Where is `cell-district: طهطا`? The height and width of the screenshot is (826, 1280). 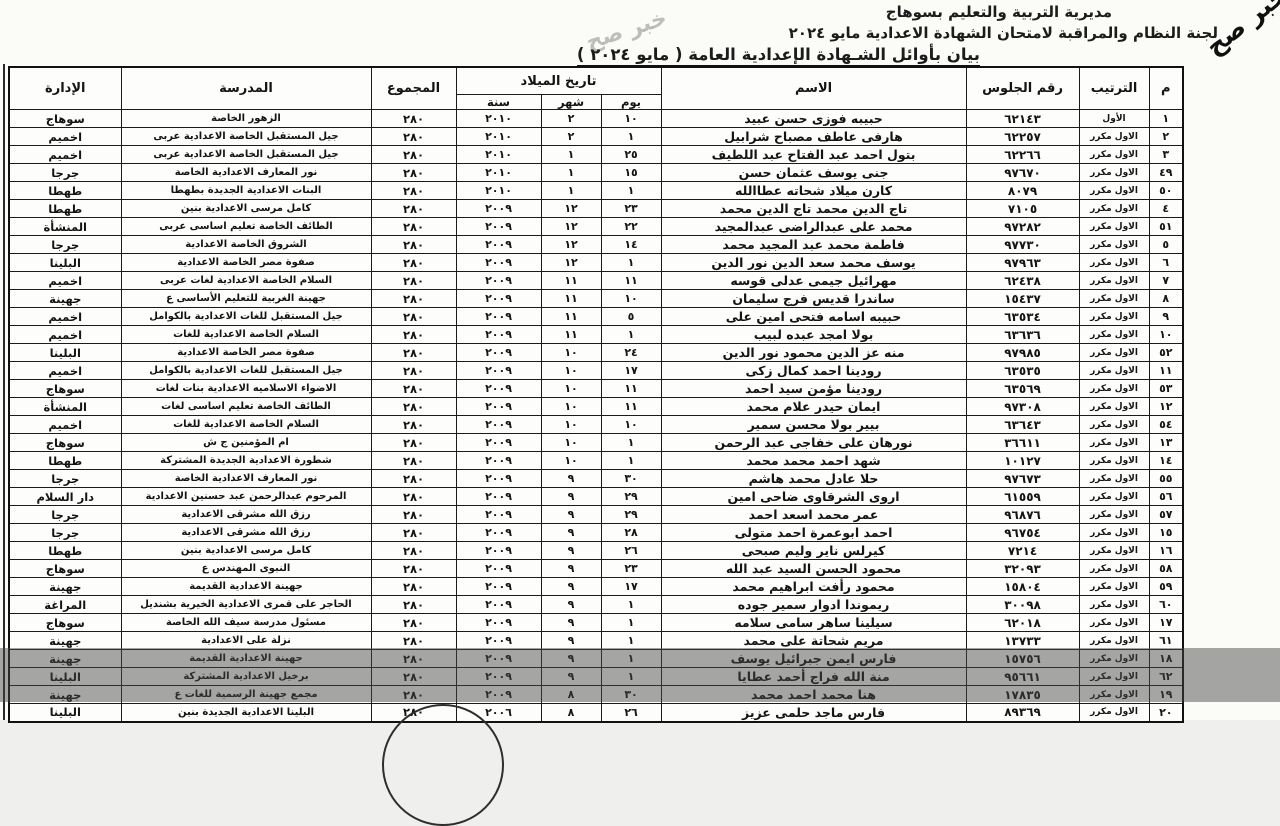
cell-district: طهطا is located at coordinates (65, 191).